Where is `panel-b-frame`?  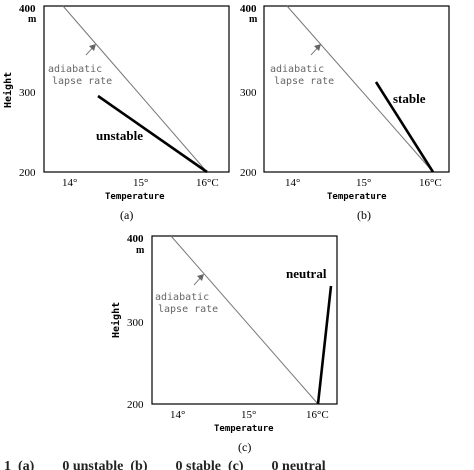 panel-b-frame is located at coordinates (356, 89).